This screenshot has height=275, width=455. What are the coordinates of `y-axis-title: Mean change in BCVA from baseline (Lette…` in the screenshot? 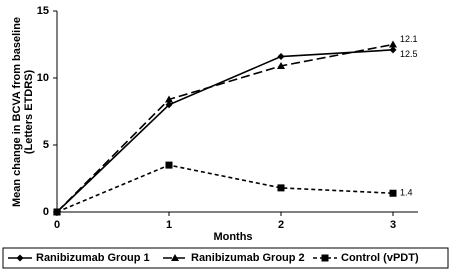 It's located at (23, 112).